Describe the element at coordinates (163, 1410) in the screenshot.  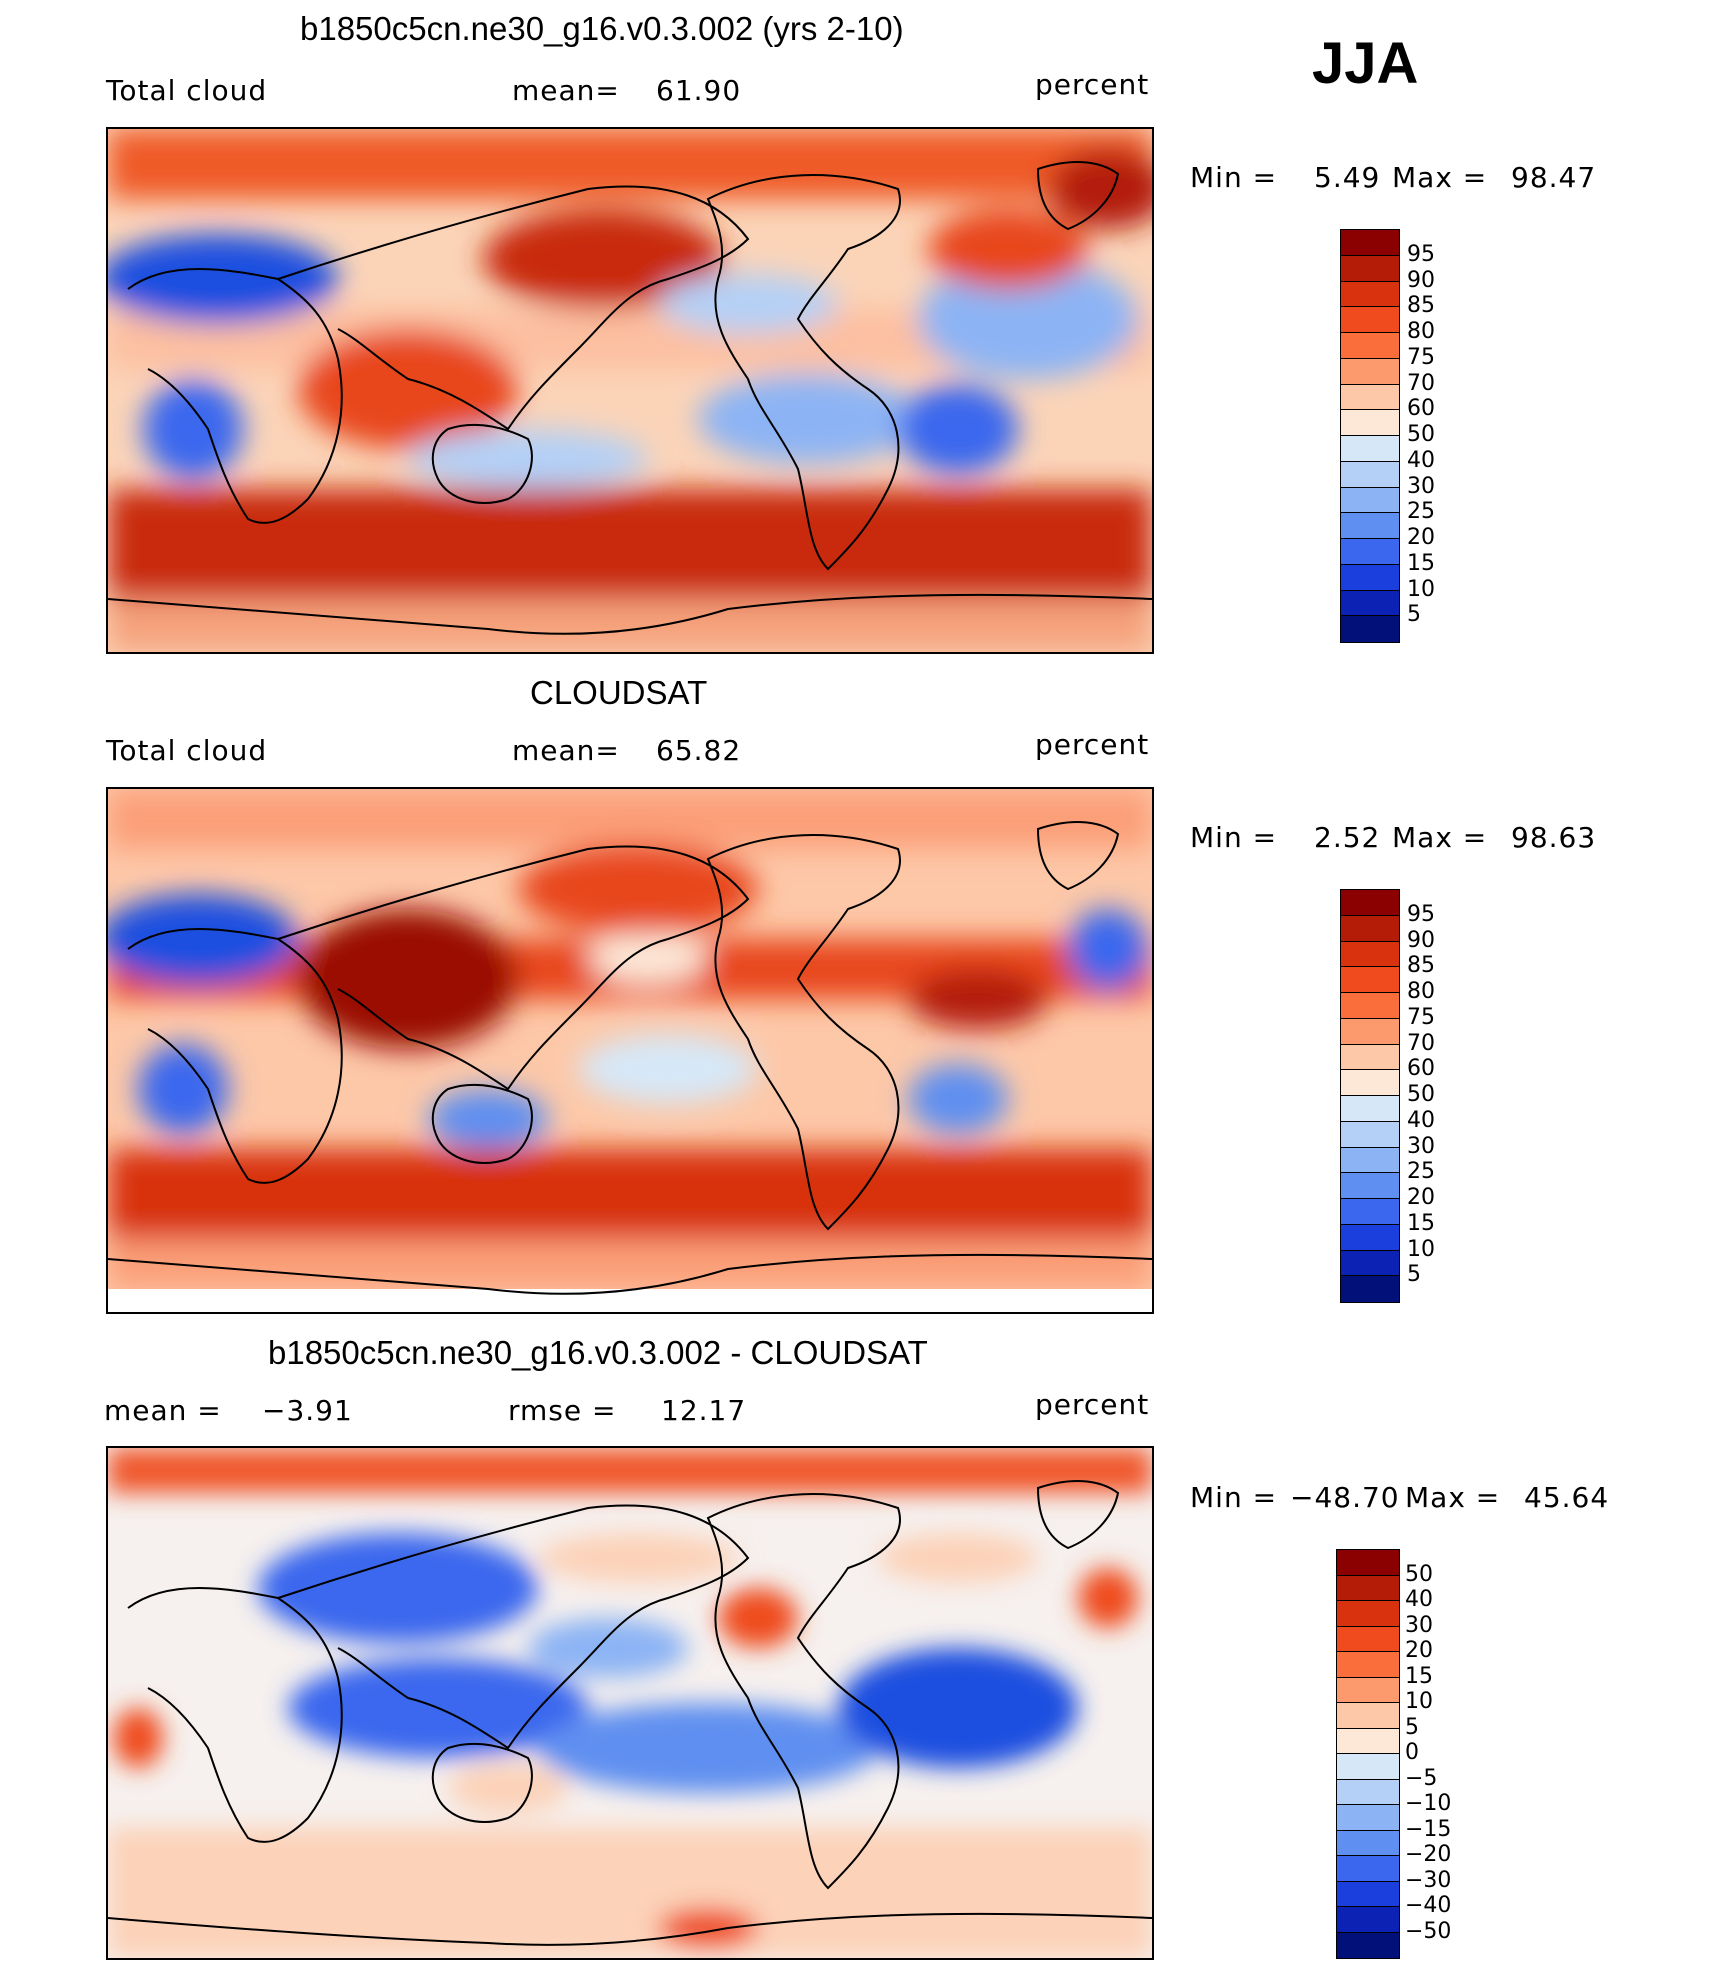
I see `mean-label: mean =` at that location.